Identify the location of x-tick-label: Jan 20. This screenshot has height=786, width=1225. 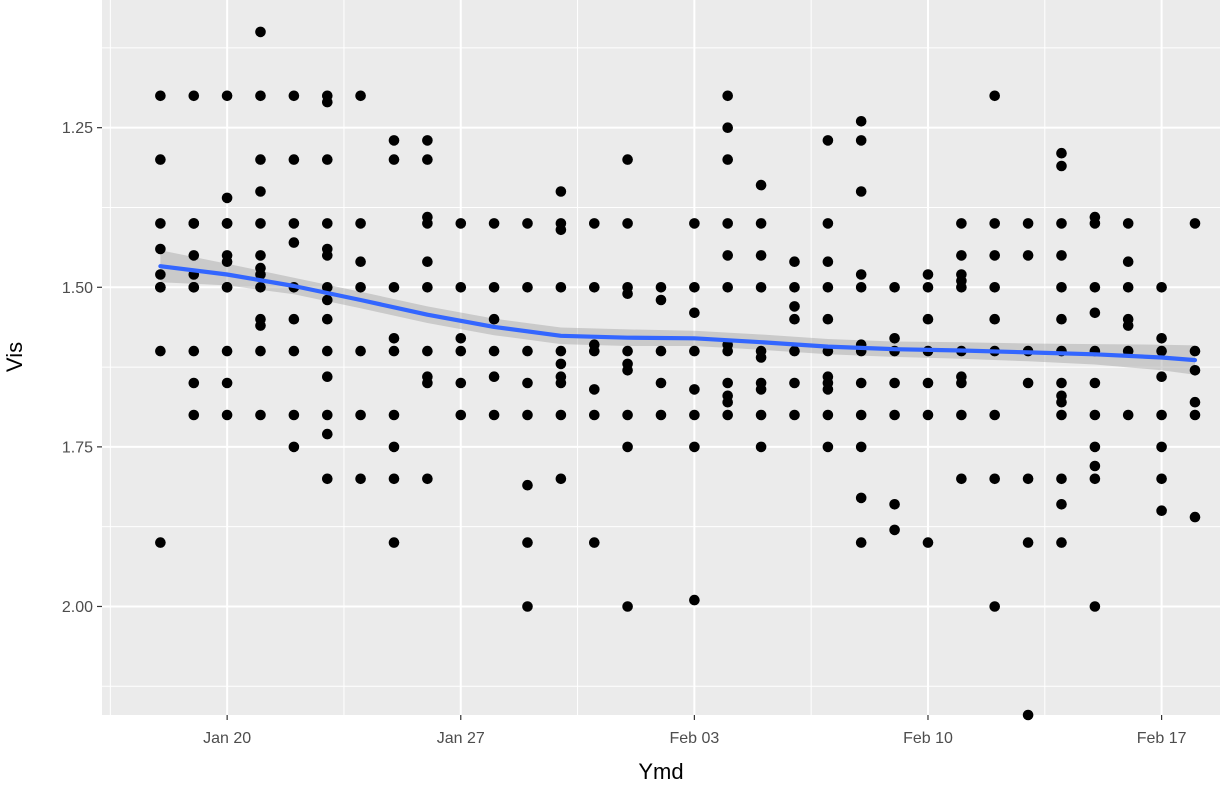
(227, 738).